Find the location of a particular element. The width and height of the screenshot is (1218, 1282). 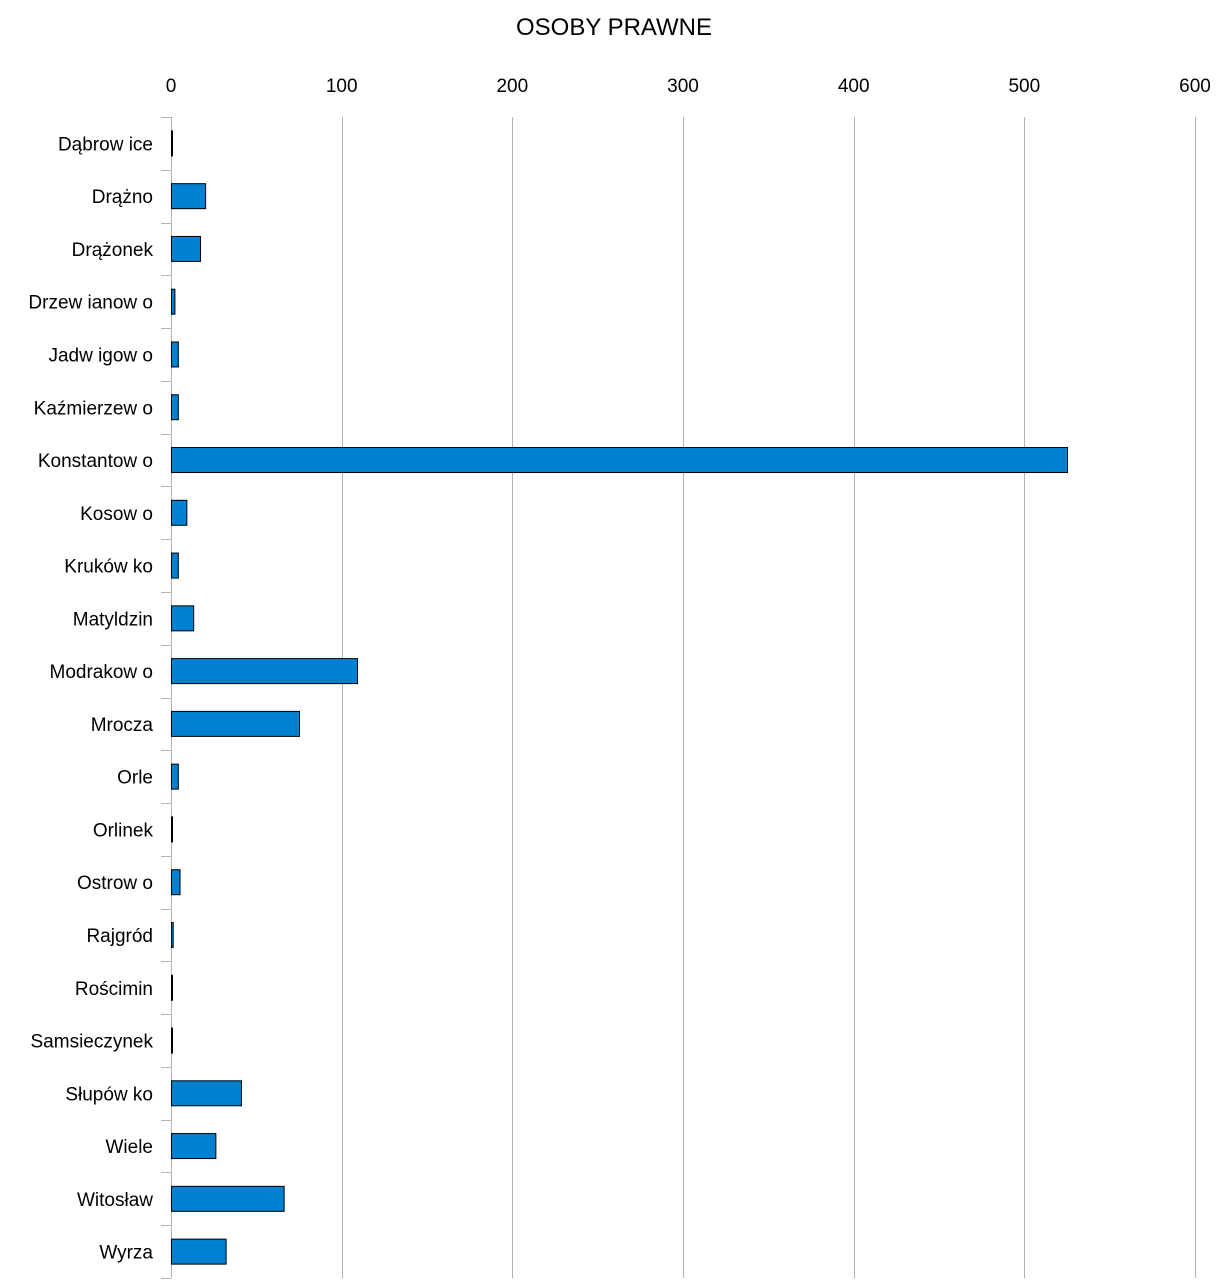

x-tick-labels: 0 100 200 300 400 500 600 is located at coordinates (688, 86).